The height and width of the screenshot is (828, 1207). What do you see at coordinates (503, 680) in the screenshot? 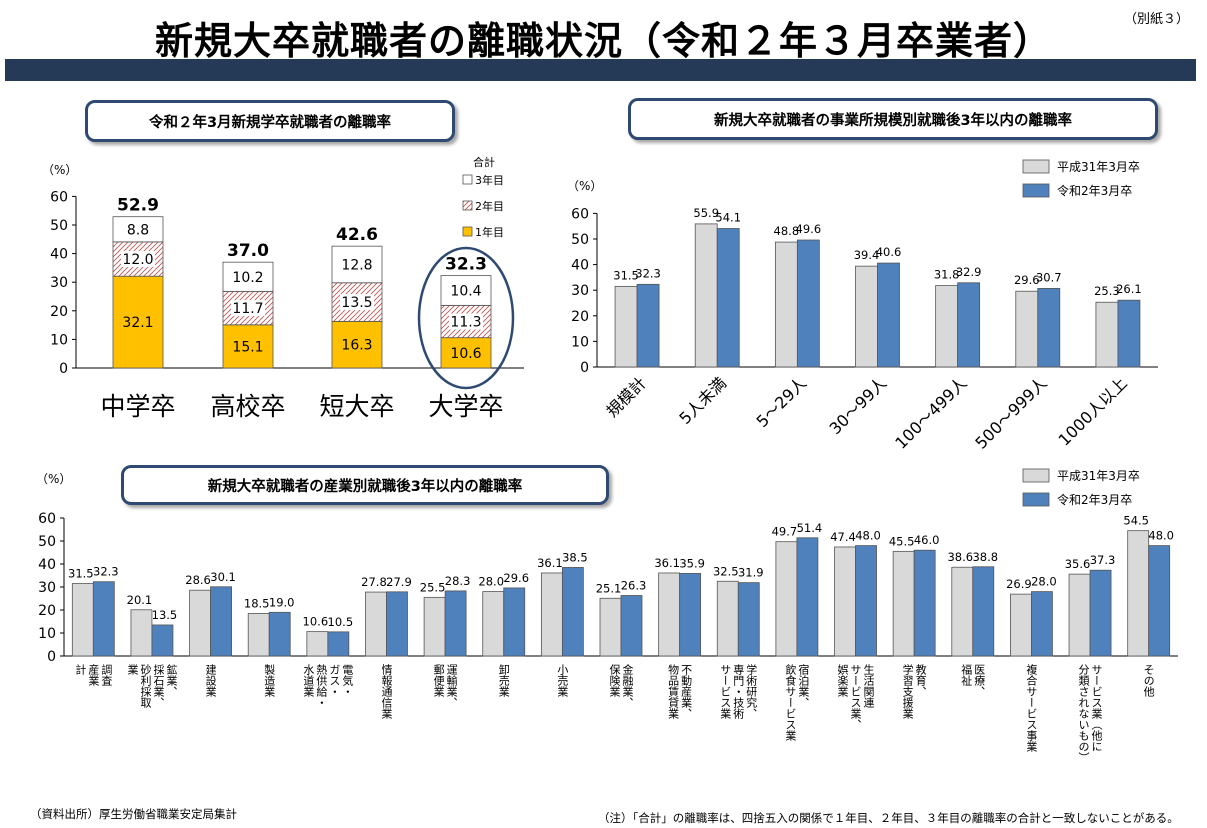
I see `bottom-chart-category-label: 卸売業` at bounding box center [503, 680].